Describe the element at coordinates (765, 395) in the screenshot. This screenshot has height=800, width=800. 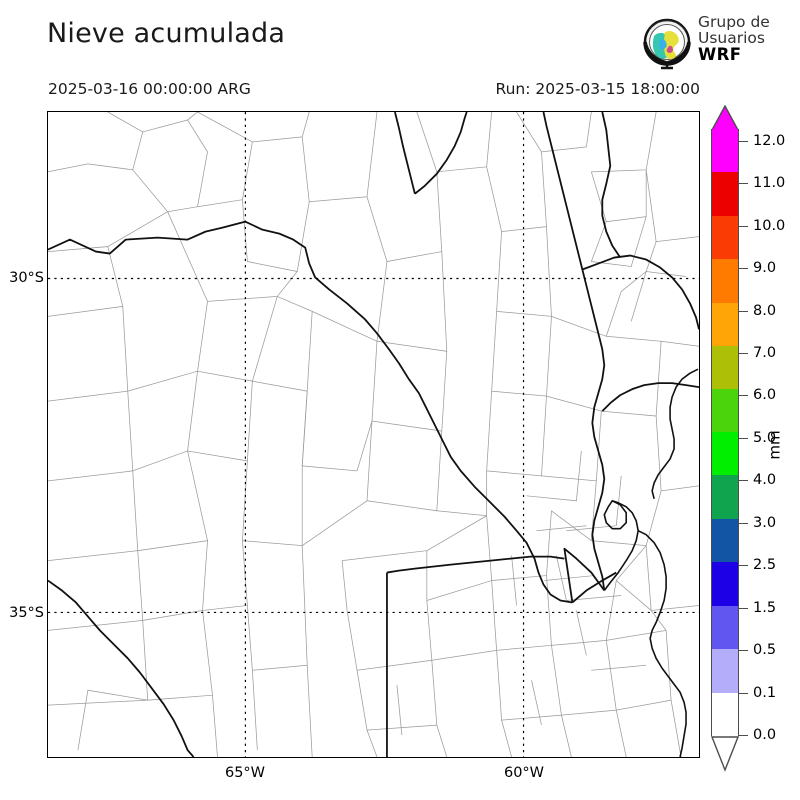
I see `colorbar-tick-label: 6.0` at that location.